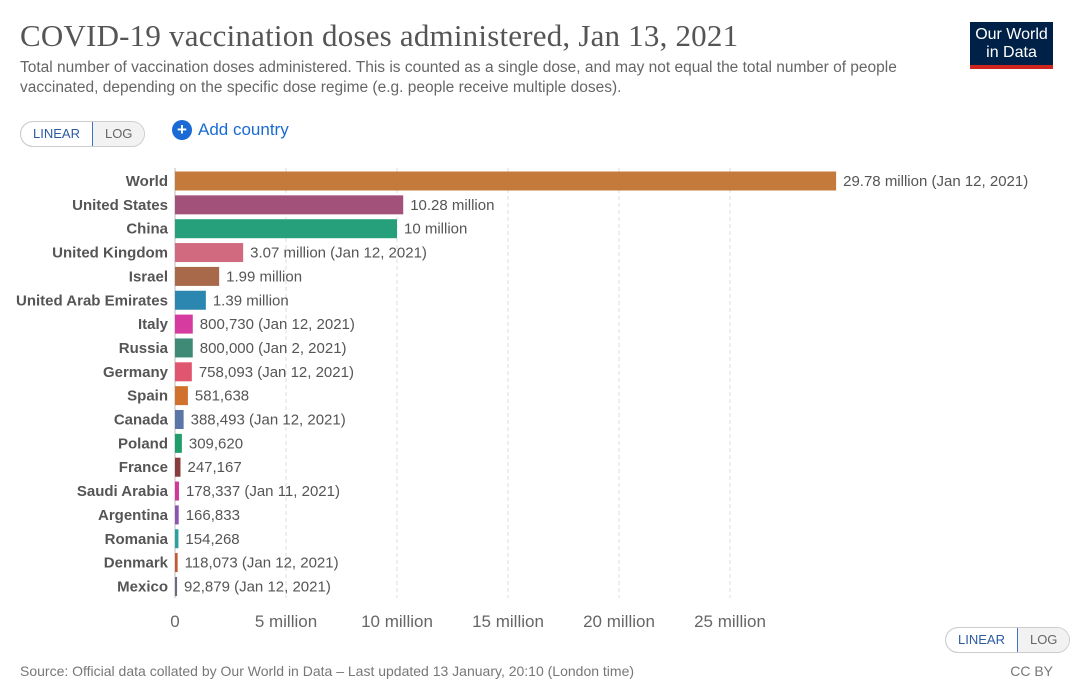 This screenshot has width=1073, height=688. I want to click on owid-logo: Our World in Data, so click(1011, 45).